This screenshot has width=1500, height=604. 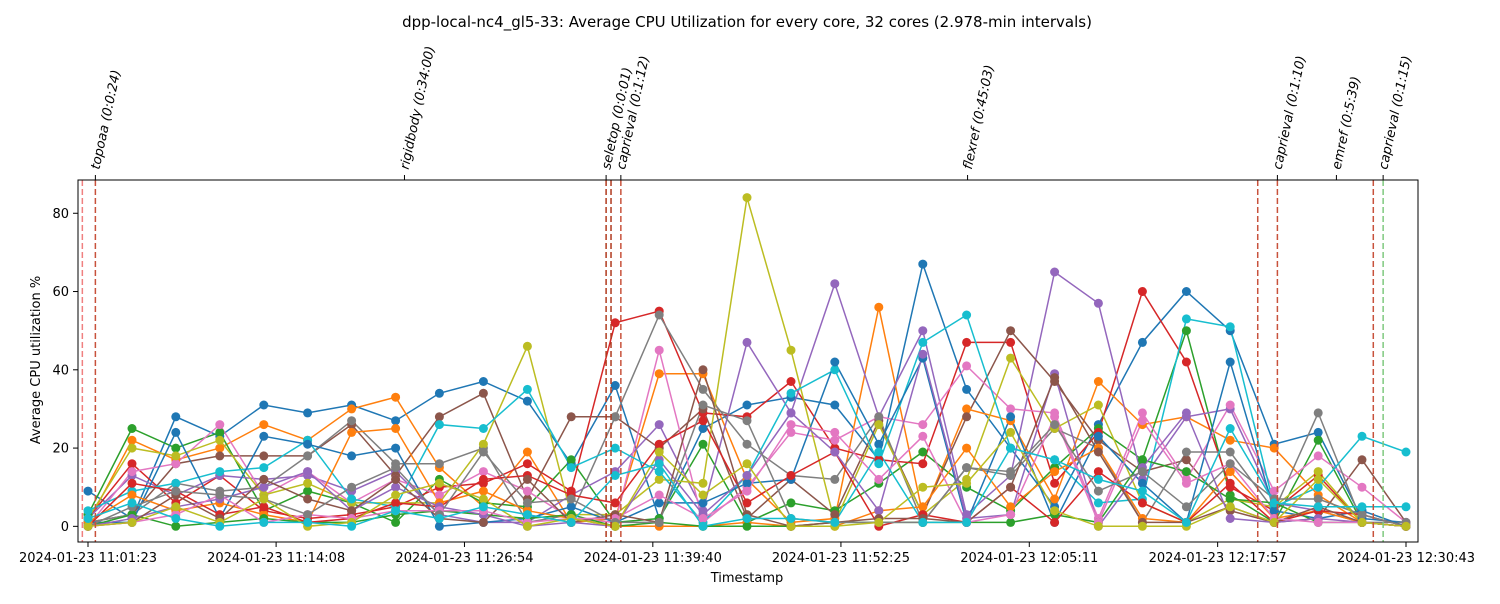 What do you see at coordinates (653, 558) in the screenshot?
I see `x-tick-label-4: 2024-01-23 11:39:40` at bounding box center [653, 558].